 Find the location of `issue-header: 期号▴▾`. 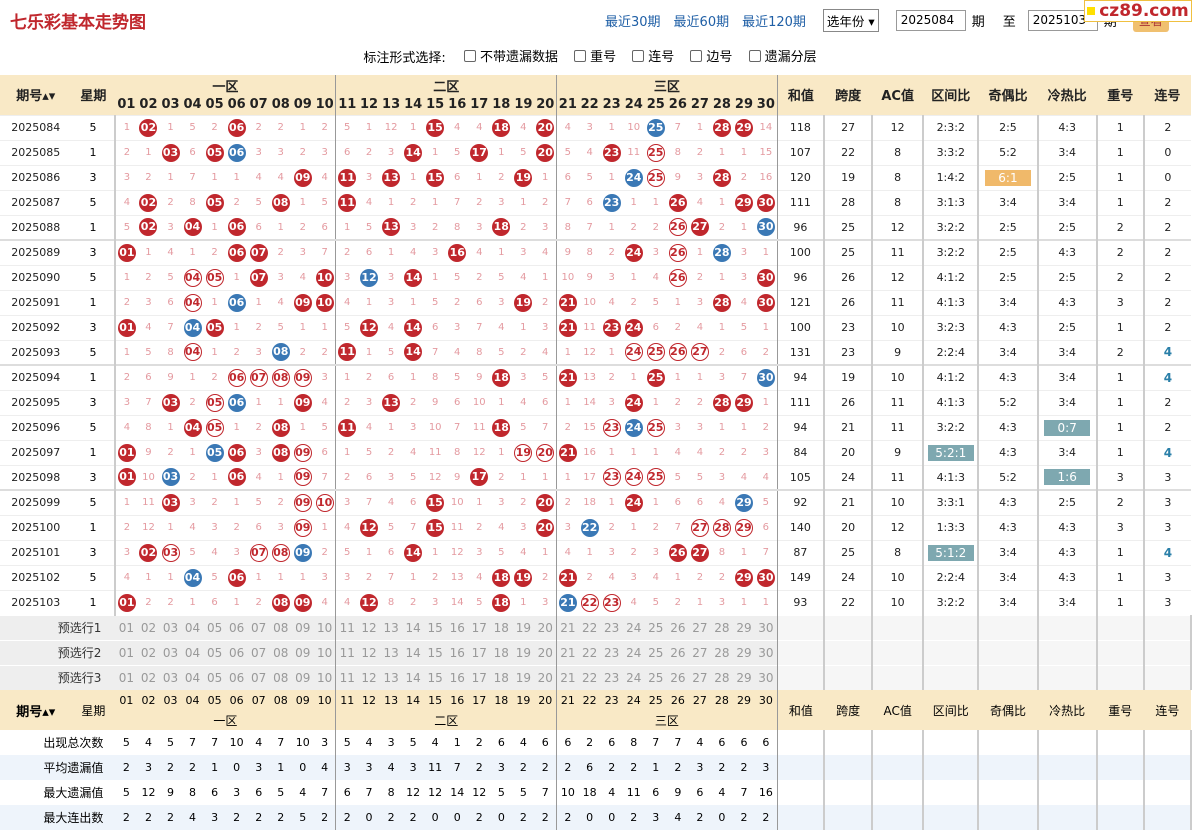

issue-header: 期号▴▾ is located at coordinates (36, 95).